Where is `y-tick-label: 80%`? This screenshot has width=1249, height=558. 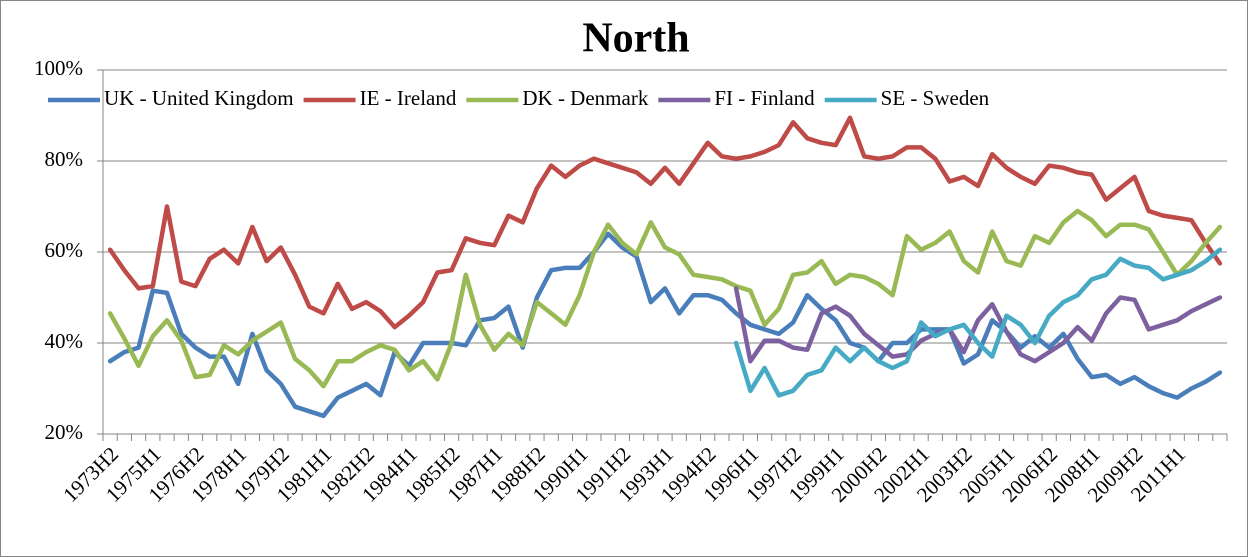 y-tick-label: 80% is located at coordinates (64, 159).